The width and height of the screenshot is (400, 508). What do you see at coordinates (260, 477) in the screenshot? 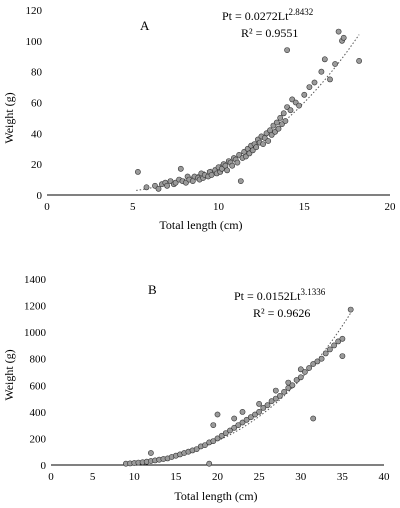
I see `x-tick-label-b: 25` at bounding box center [260, 477].